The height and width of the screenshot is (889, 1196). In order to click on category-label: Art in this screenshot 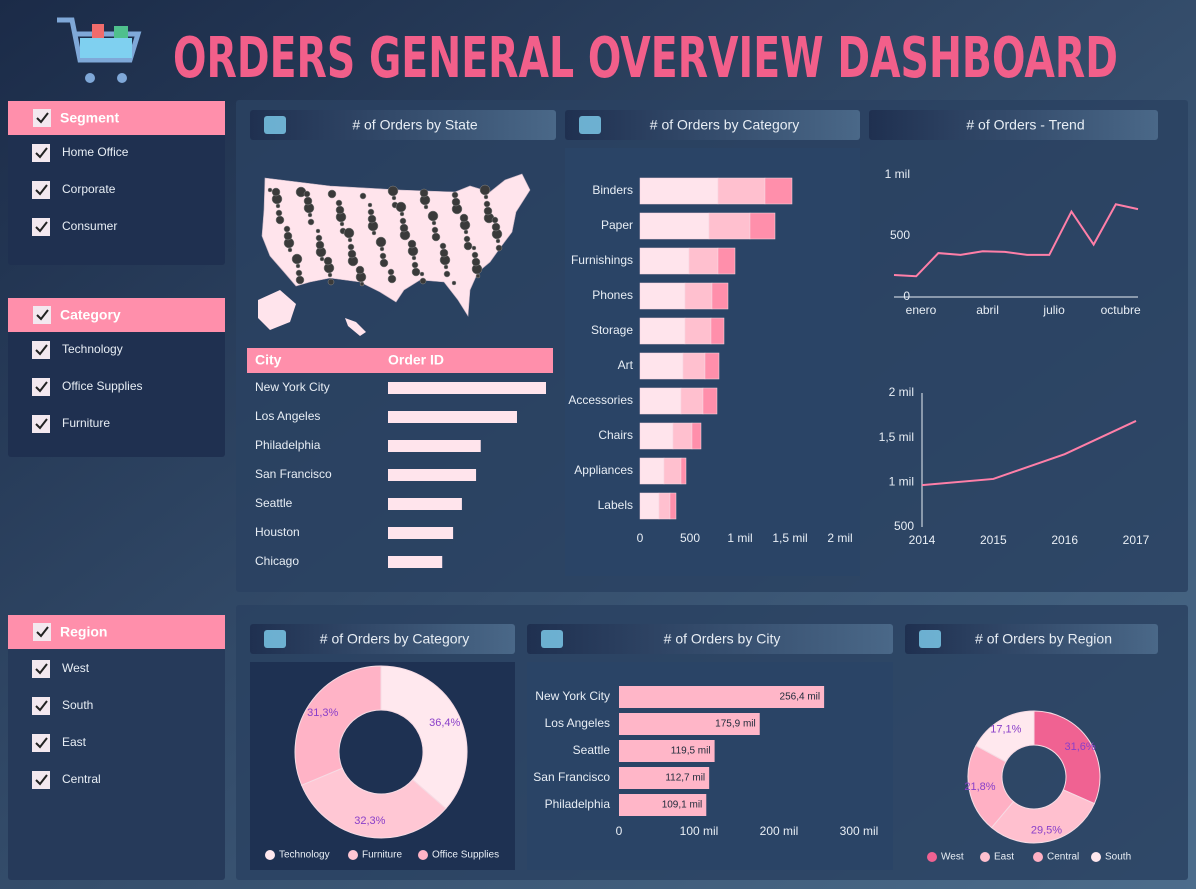, I will do `click(626, 365)`.